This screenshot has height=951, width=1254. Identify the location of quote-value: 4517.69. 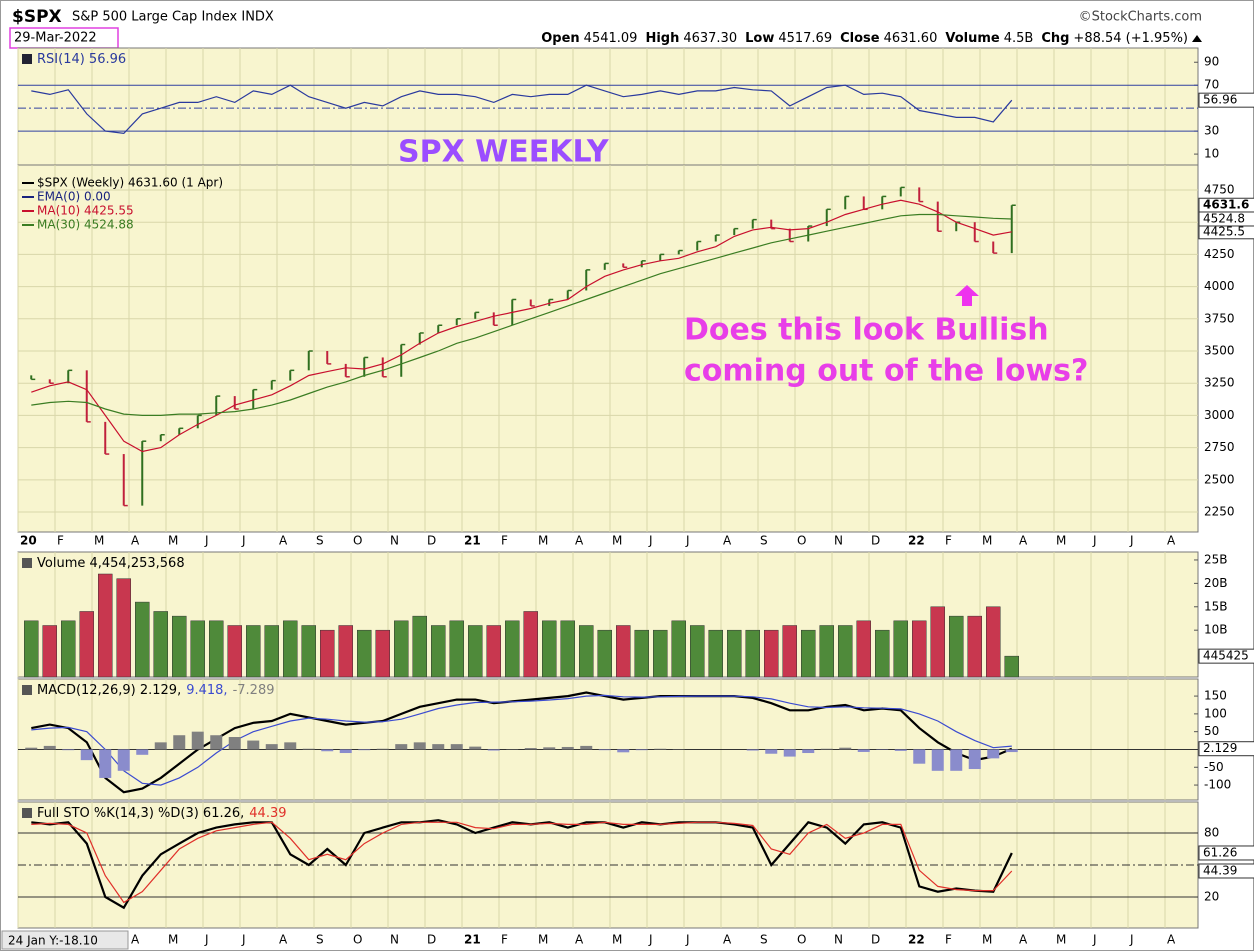
(805, 38).